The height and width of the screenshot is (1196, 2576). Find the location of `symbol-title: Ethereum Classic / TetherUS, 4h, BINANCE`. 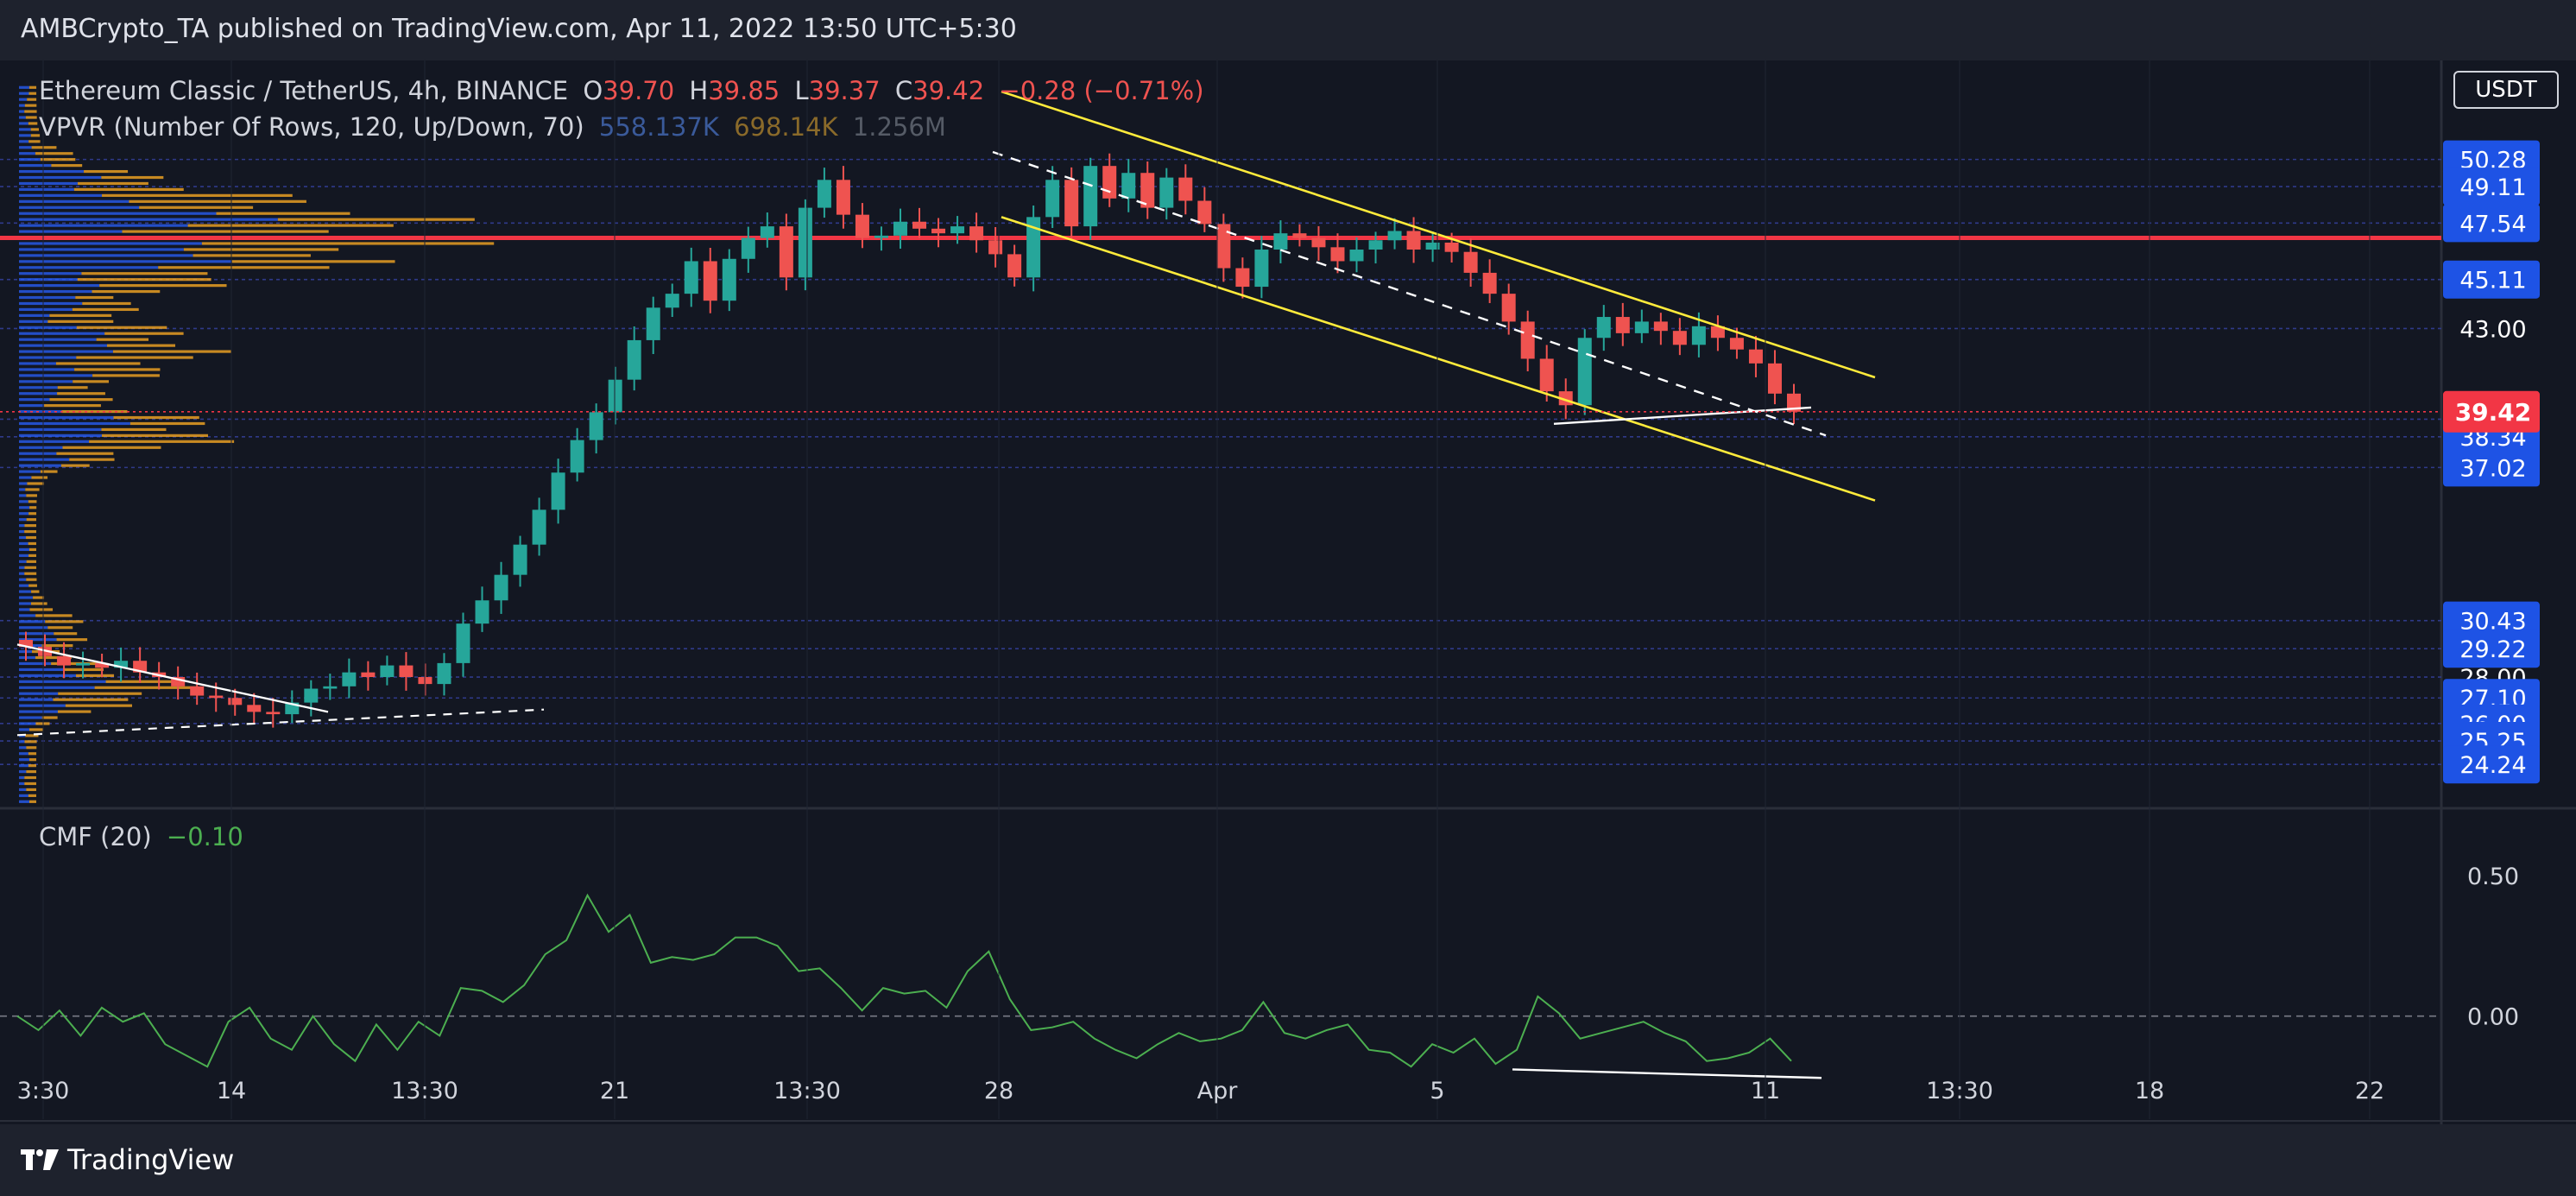

symbol-title: Ethereum Classic / TetherUS, 4h, BINANCE is located at coordinates (304, 90).